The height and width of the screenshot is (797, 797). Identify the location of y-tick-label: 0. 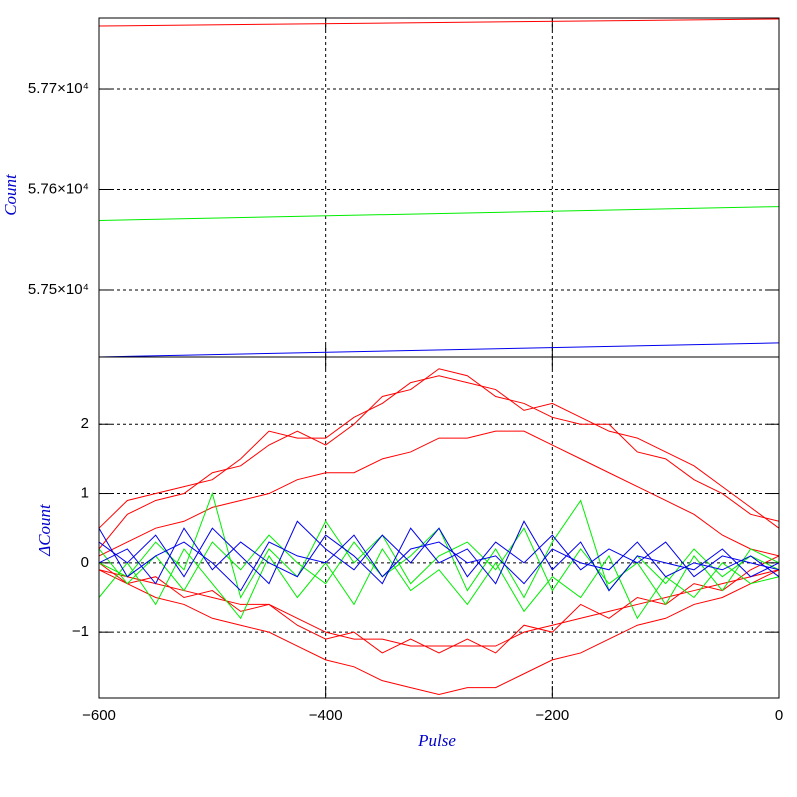
(85, 562).